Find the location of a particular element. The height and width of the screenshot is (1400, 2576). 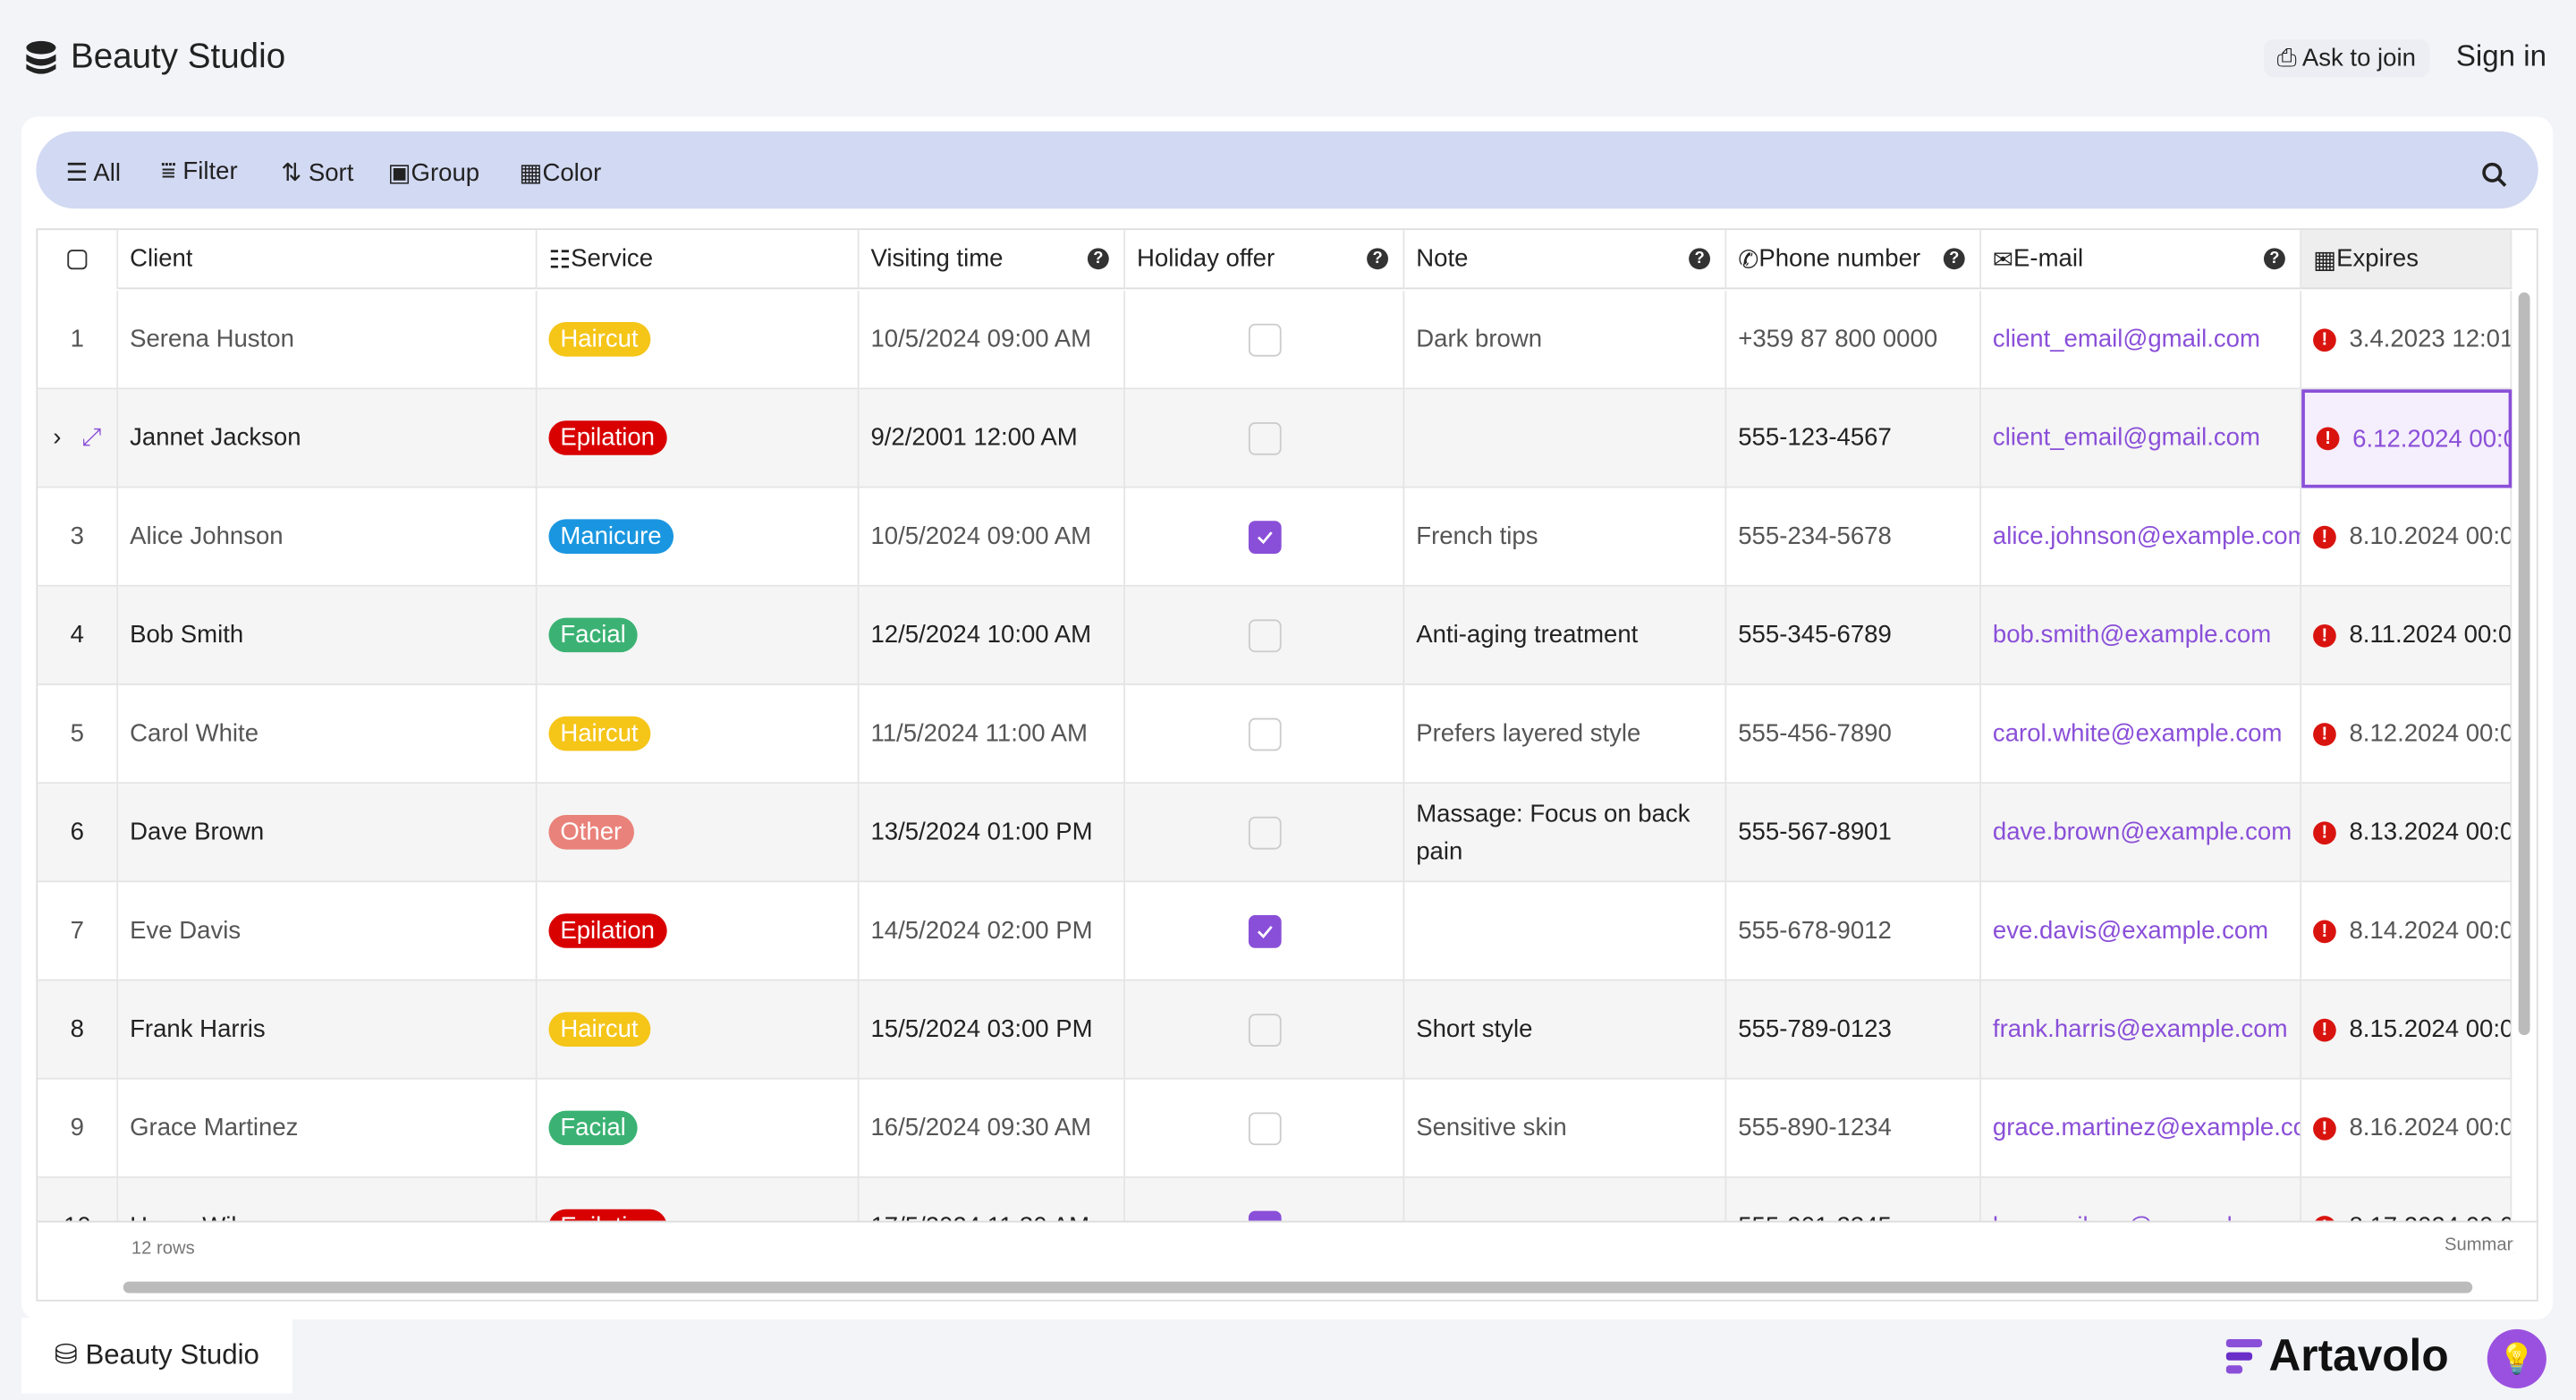

table-cell: Prefers layered style is located at coordinates (1565, 734).